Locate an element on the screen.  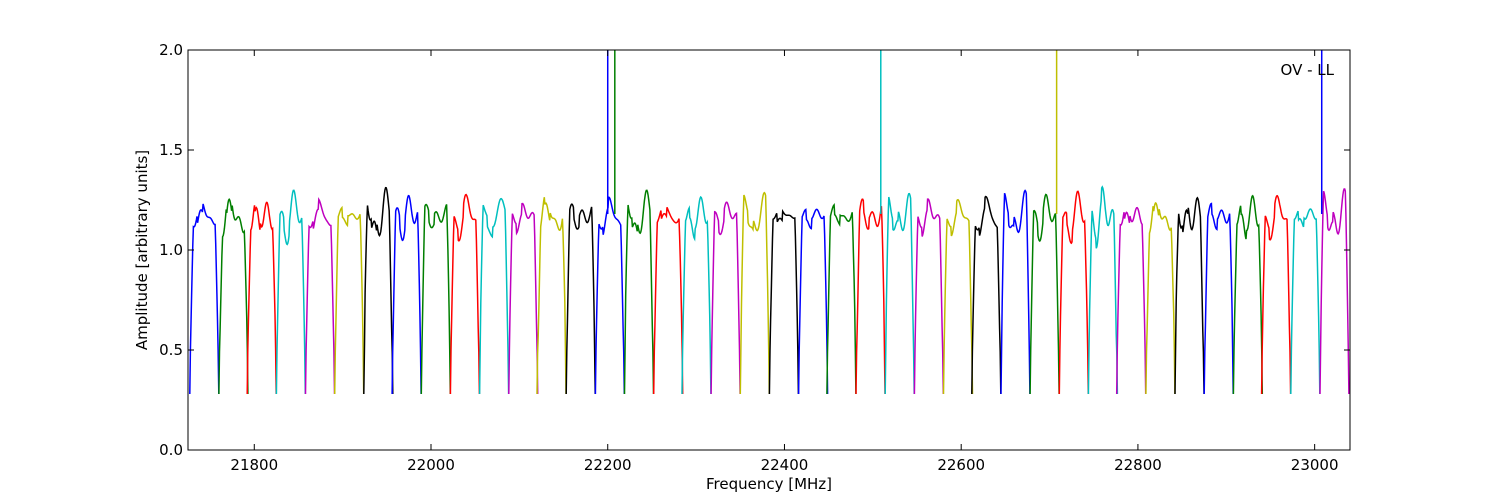
y-tick-label: 2.0 is located at coordinates (171, 50).